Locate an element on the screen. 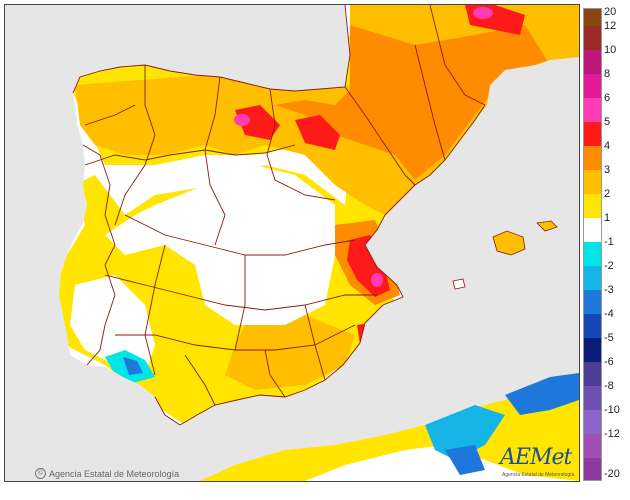 This screenshot has width=630, height=500. anomaly-zone-neutral-centre is located at coordinates (220, 245).